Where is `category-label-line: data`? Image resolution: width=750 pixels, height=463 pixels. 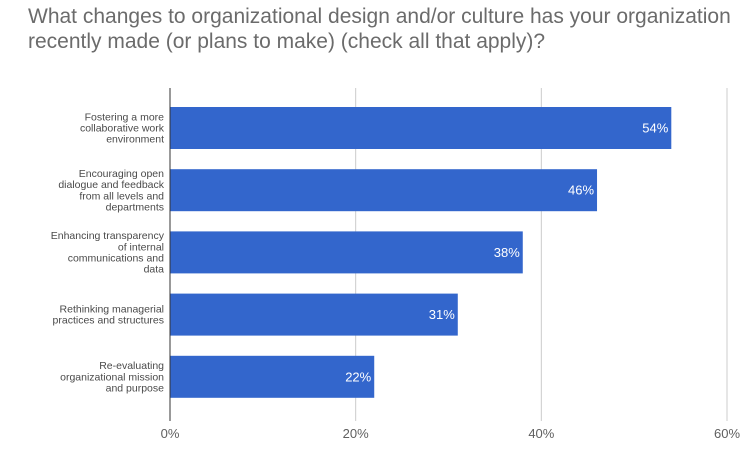
category-label-line: data is located at coordinates (154, 270).